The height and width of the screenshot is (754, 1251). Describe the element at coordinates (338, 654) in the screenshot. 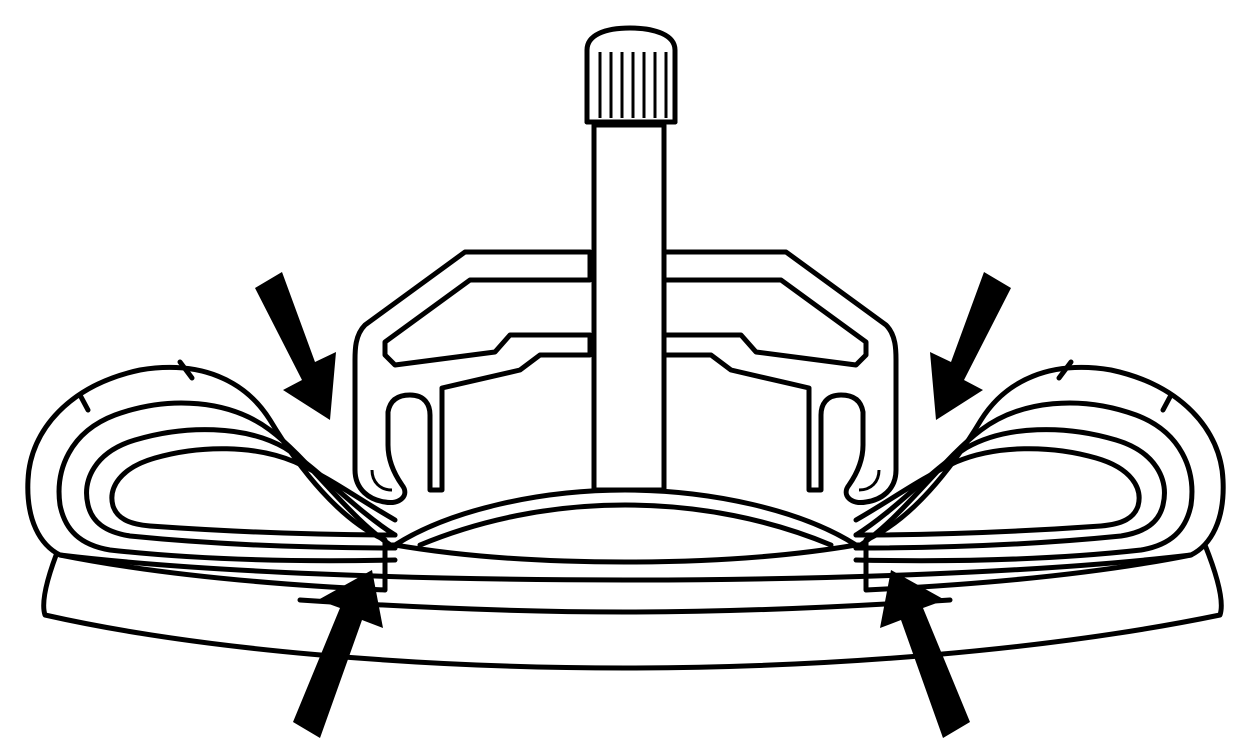

I see `arrow-bottom-left` at that location.